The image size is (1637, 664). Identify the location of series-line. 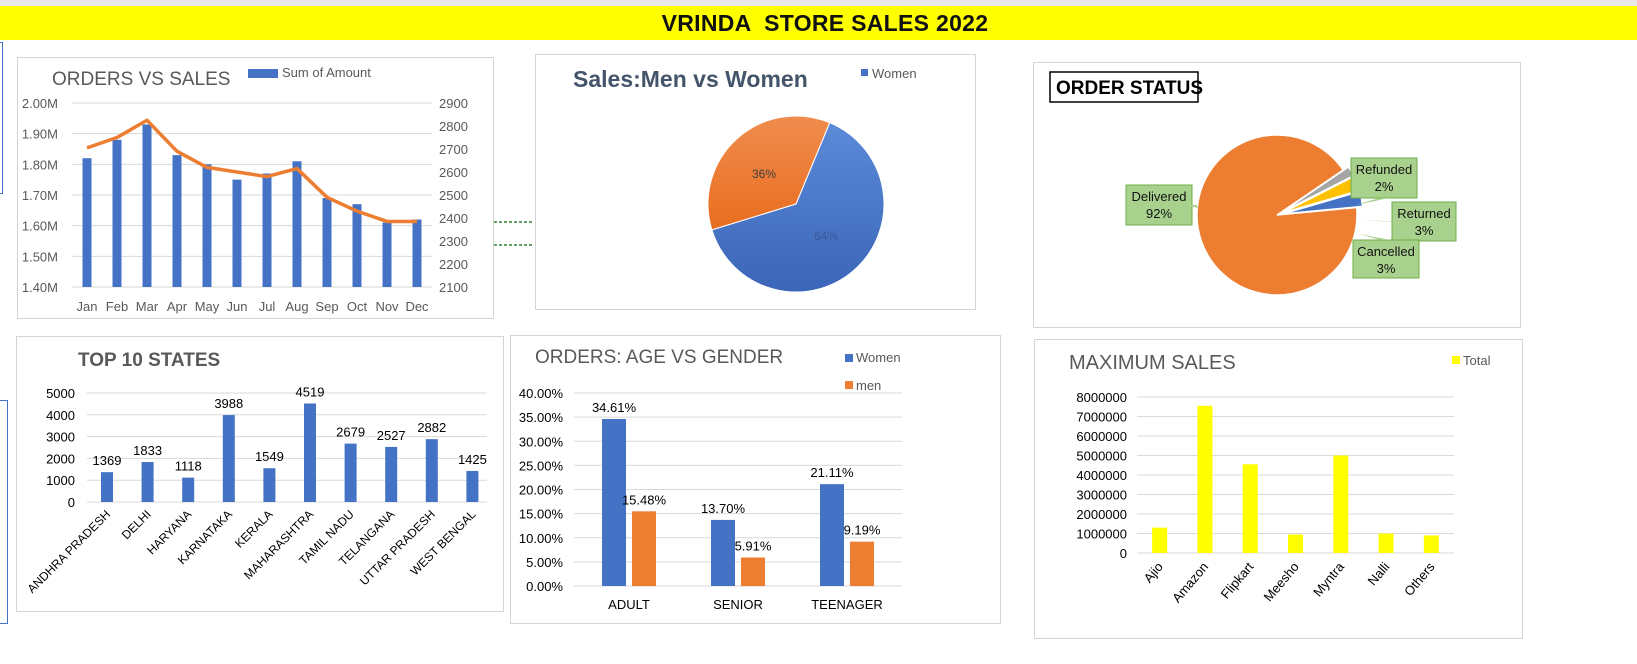
(251, 171).